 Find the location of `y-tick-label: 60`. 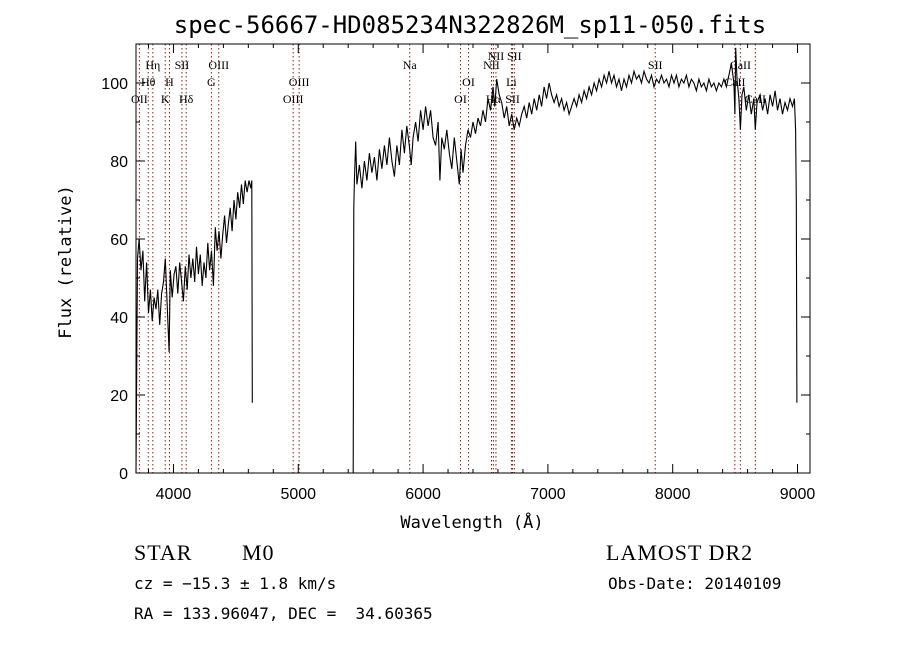

y-tick-label: 60 is located at coordinates (119, 240).